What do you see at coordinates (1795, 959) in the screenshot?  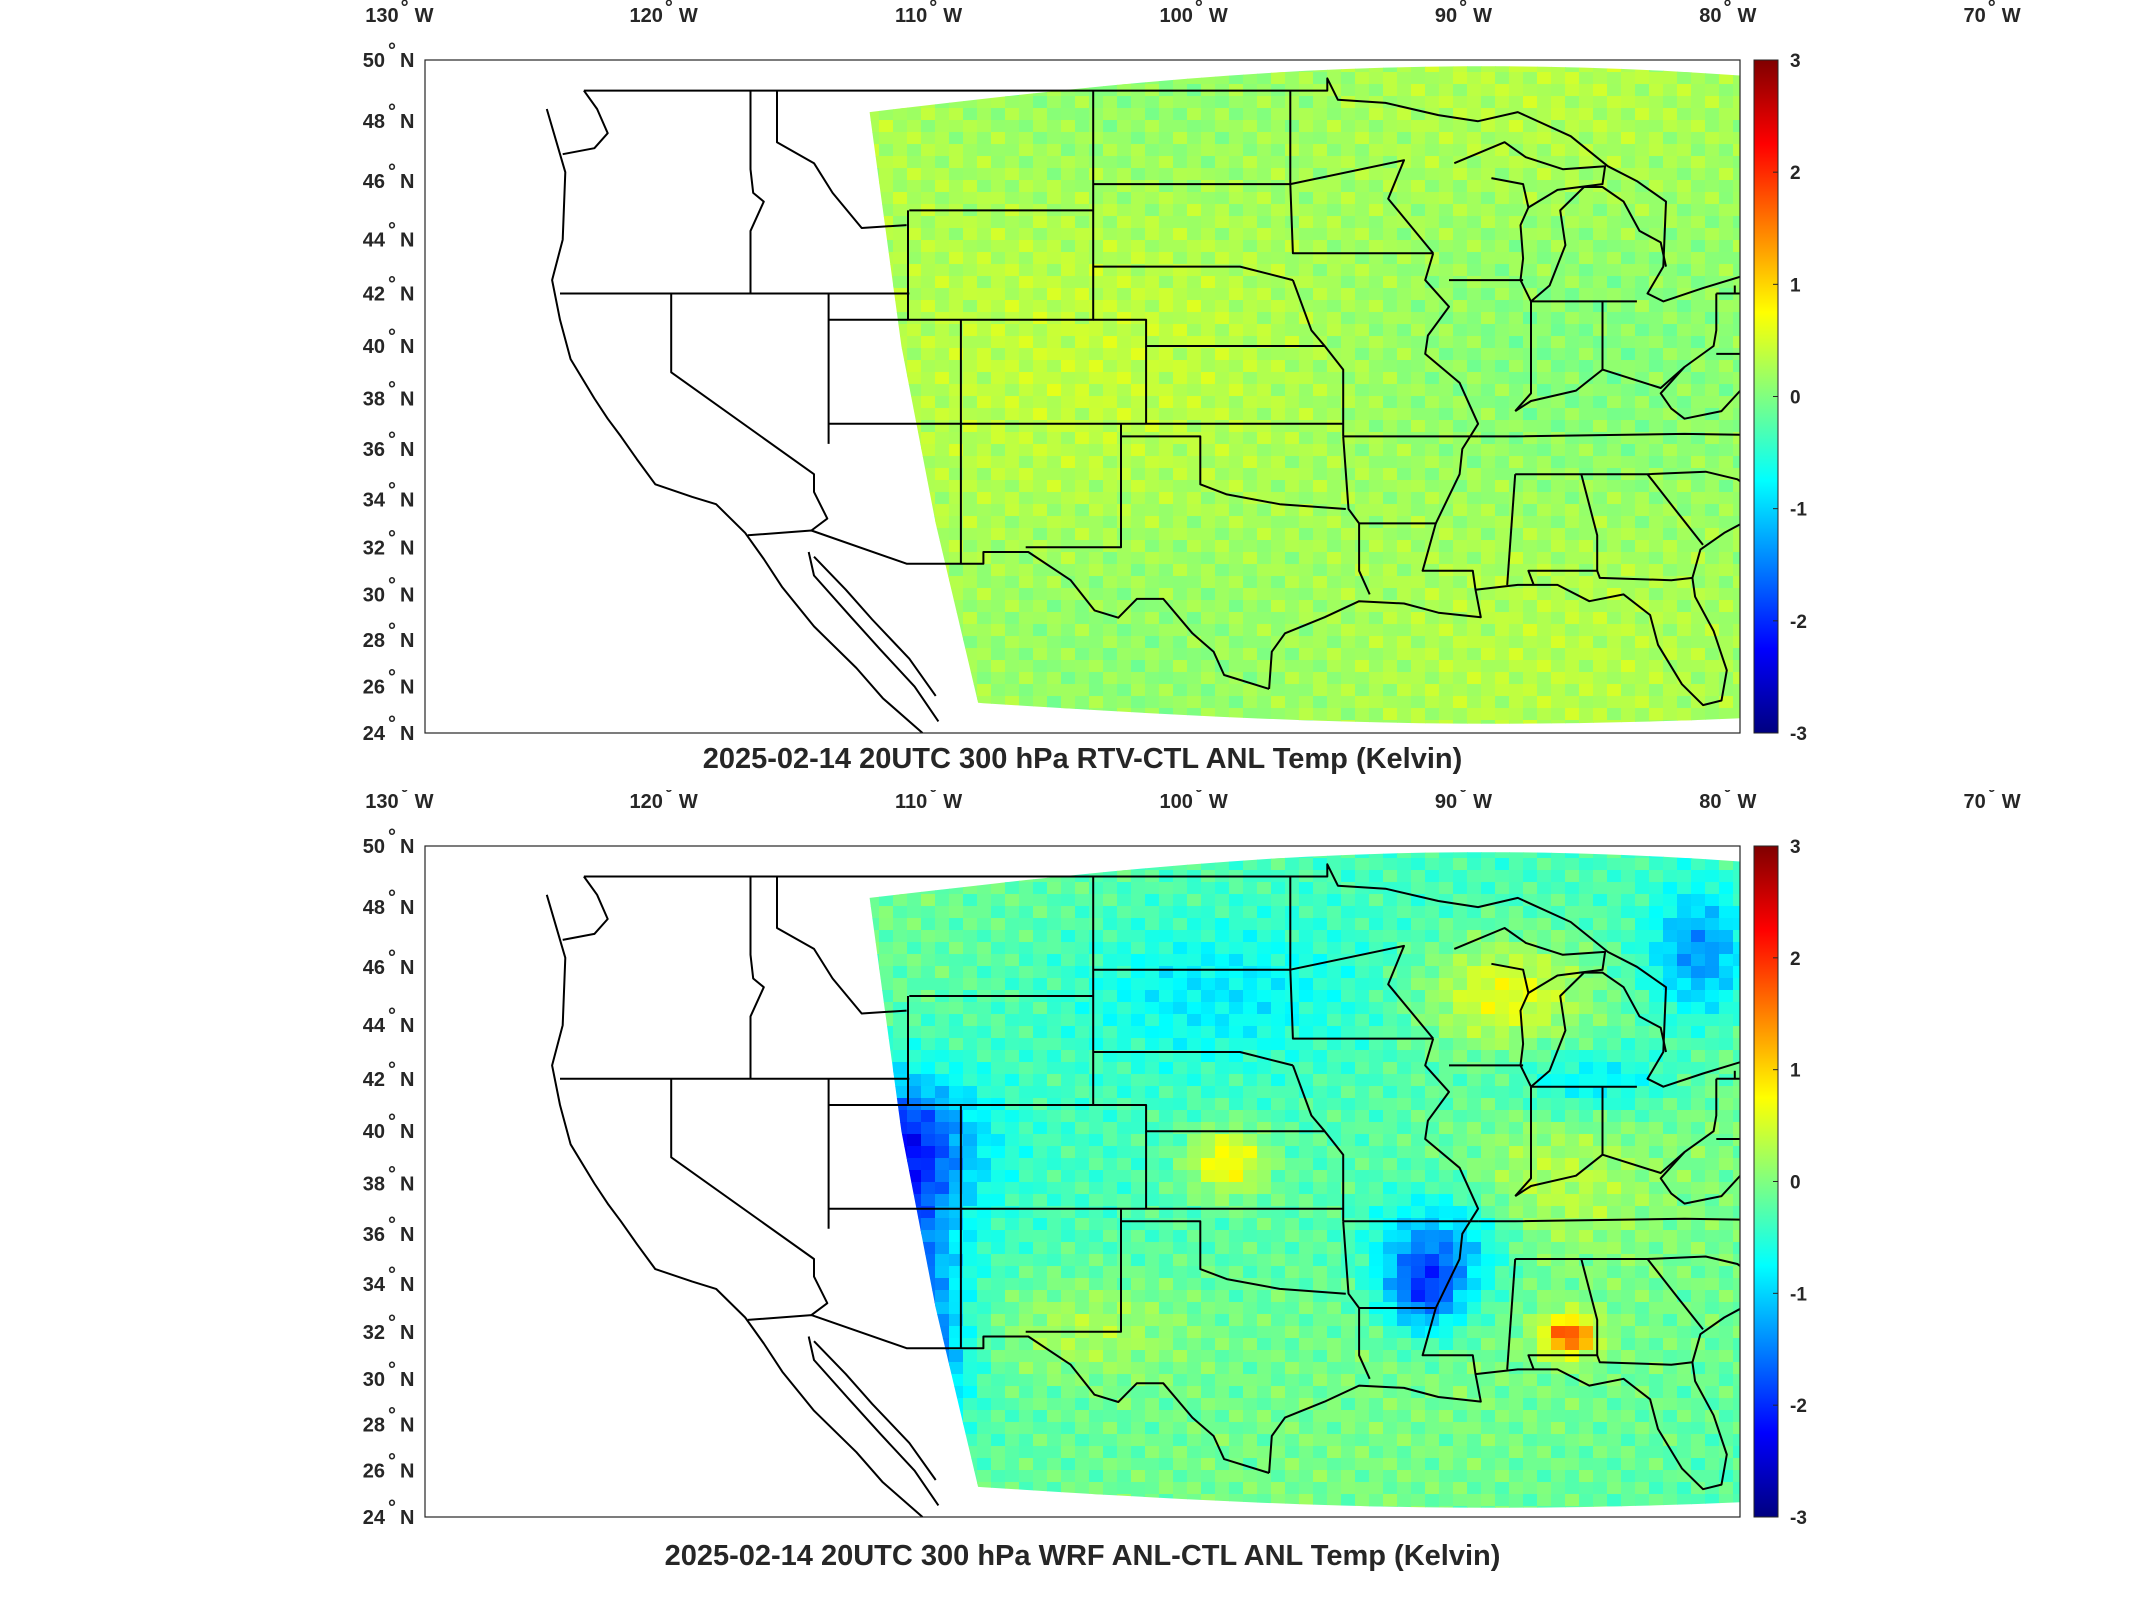 I see `colorbar-tick-label: 2` at bounding box center [1795, 959].